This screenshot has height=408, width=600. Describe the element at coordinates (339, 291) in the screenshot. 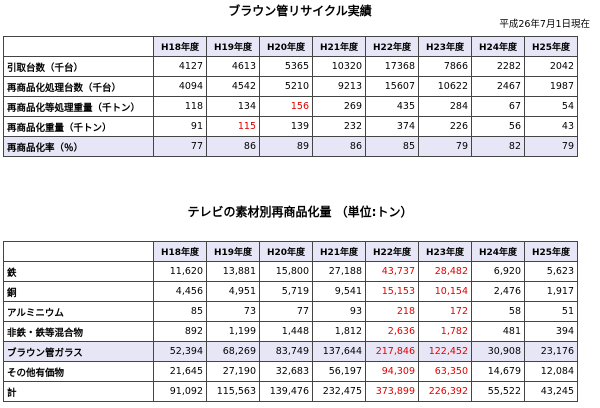

I see `table-cell: 9,541` at that location.